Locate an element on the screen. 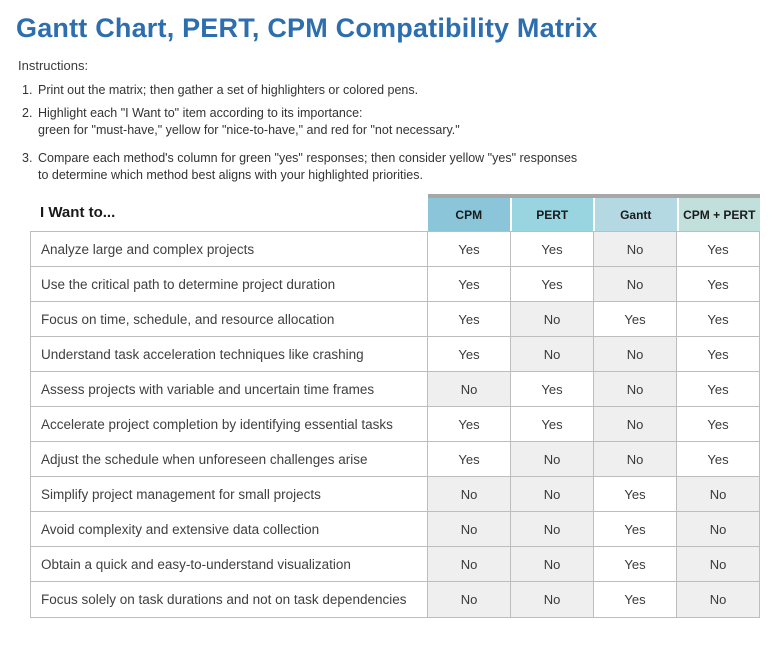 The image size is (778, 645). column-header-cpm: CPM is located at coordinates (469, 214).